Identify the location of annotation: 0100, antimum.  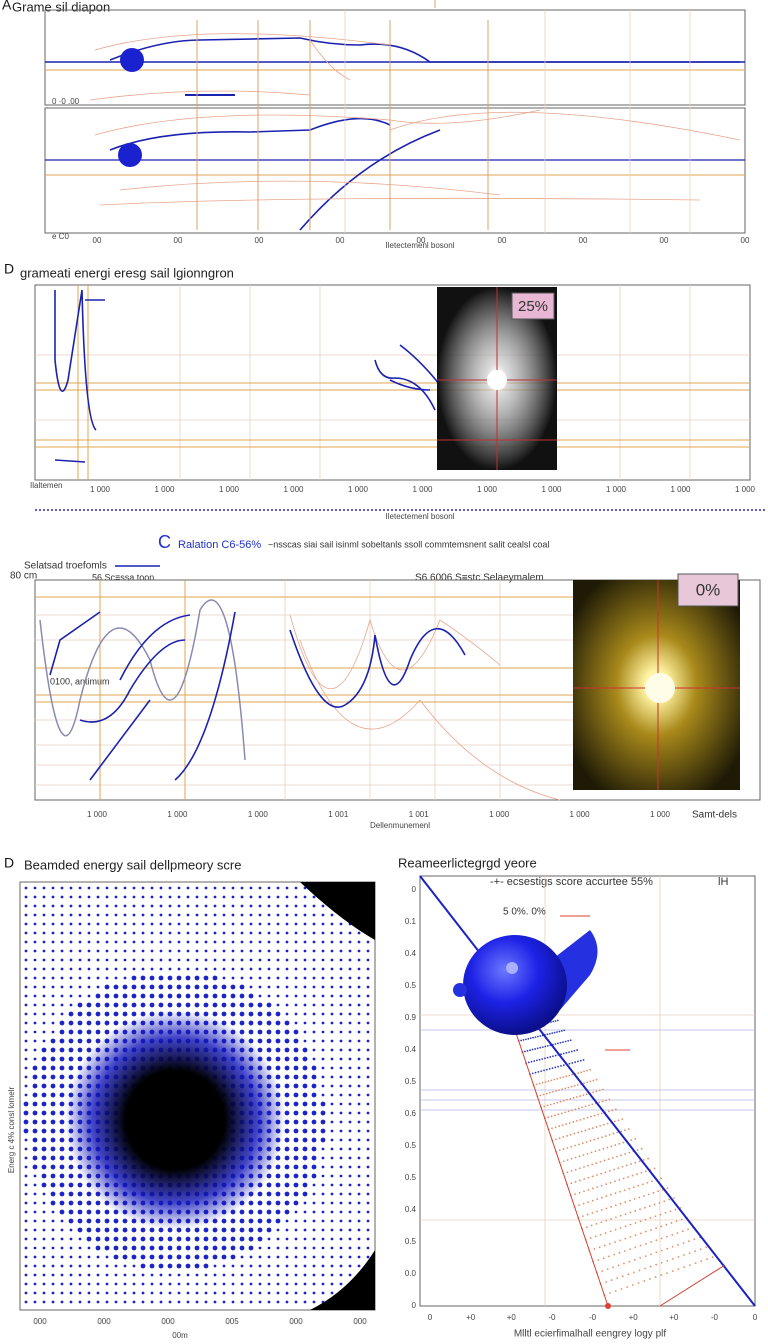
(80, 681).